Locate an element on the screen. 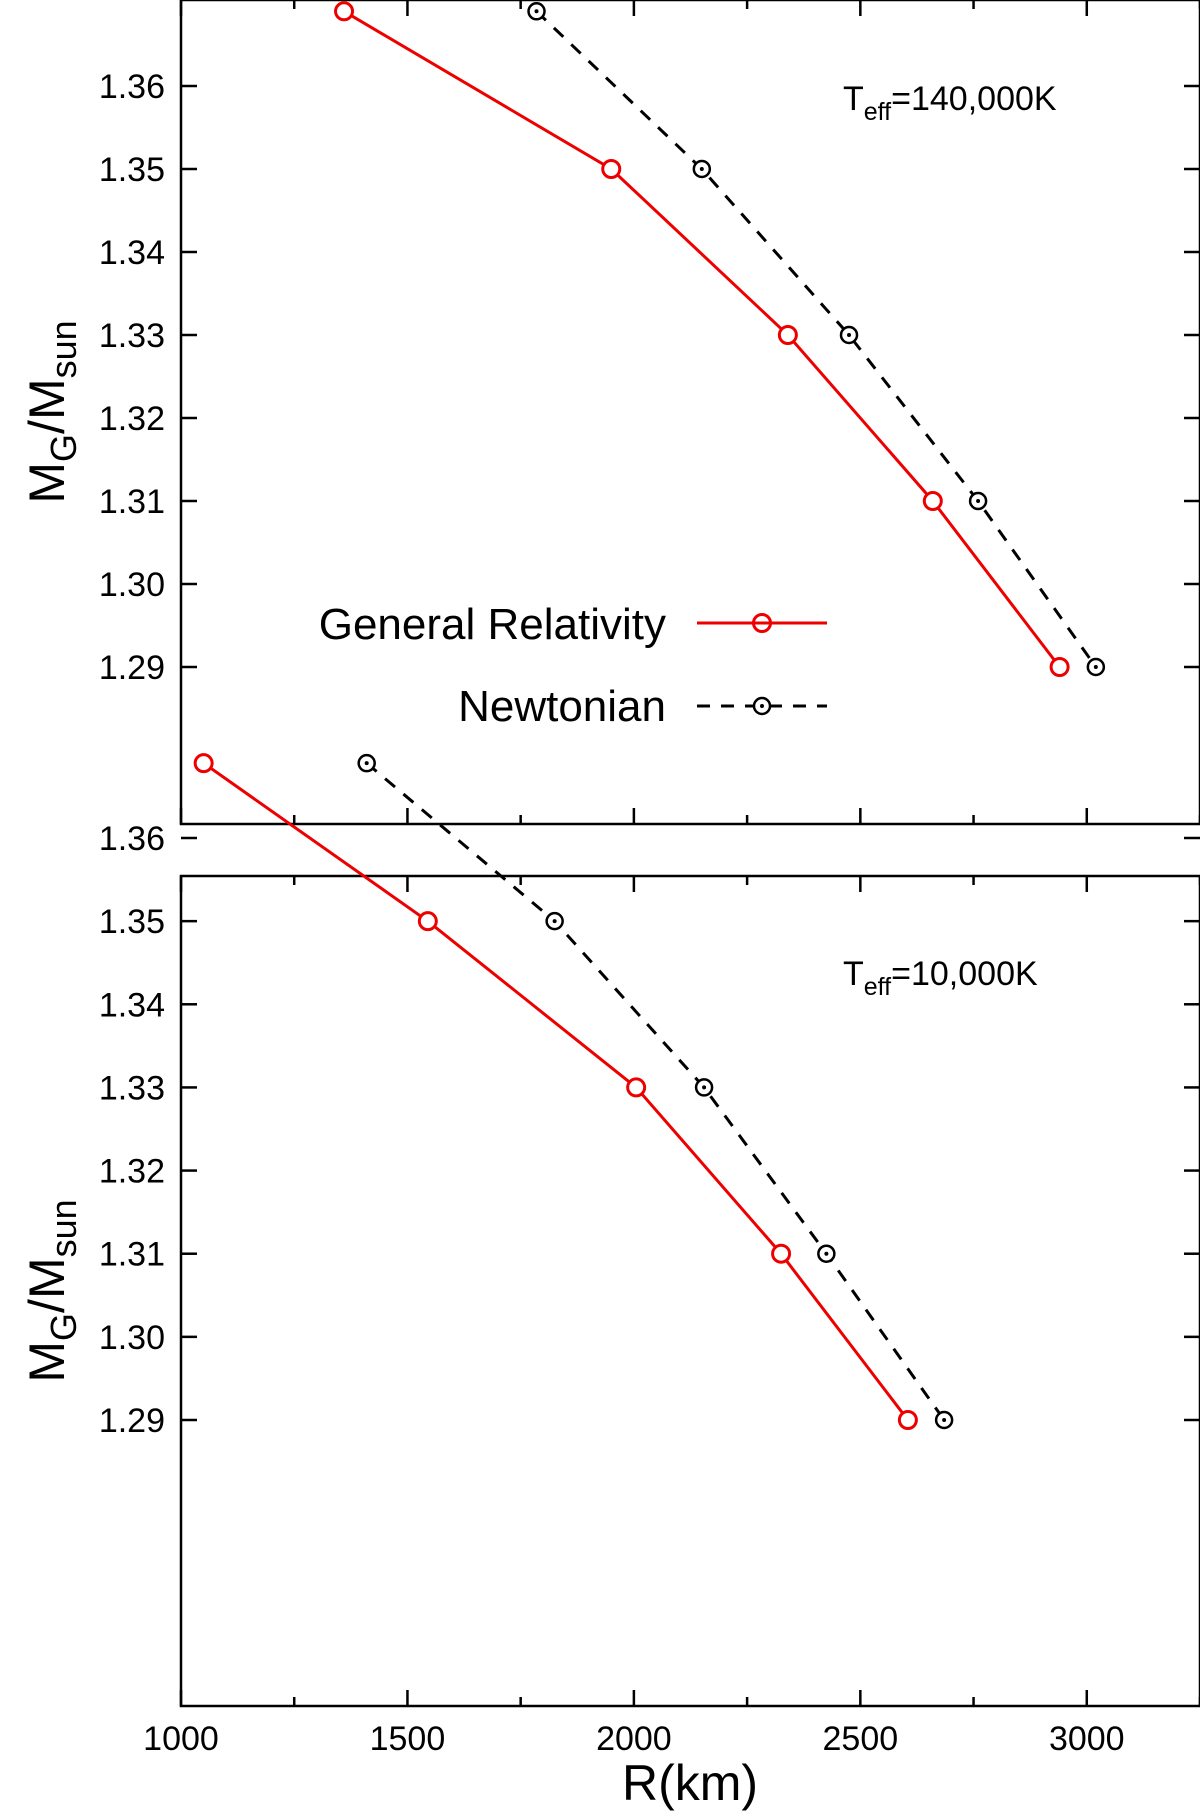 The height and width of the screenshot is (1819, 1200). legend-label-general-relativity: General Relativity is located at coordinates (492, 624).